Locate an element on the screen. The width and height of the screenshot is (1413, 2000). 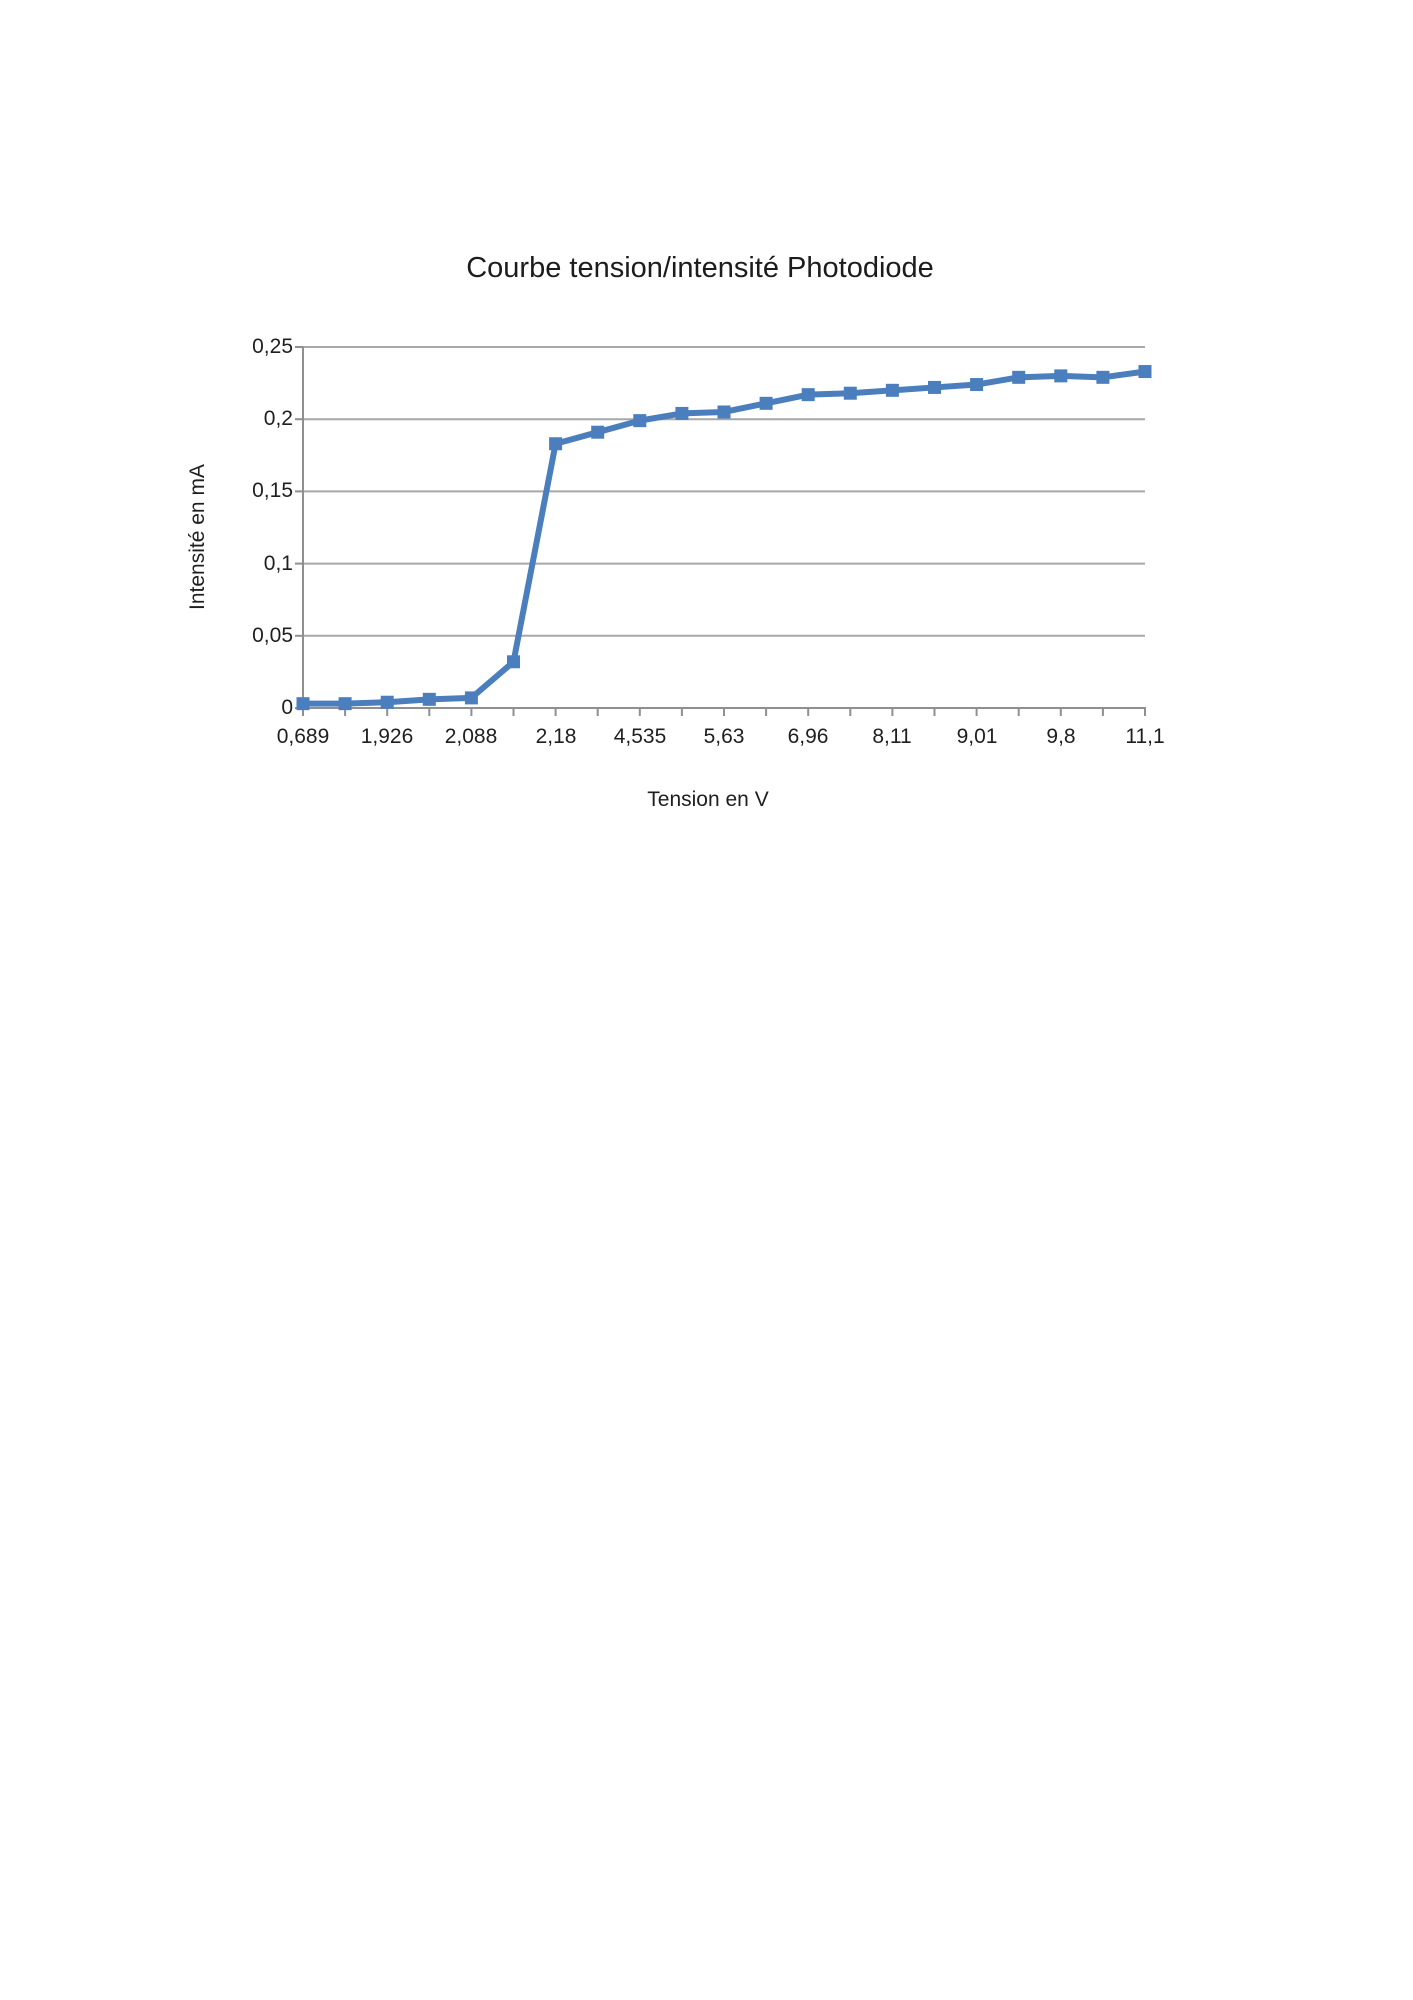
x-tick-label: 1,926 is located at coordinates (387, 736).